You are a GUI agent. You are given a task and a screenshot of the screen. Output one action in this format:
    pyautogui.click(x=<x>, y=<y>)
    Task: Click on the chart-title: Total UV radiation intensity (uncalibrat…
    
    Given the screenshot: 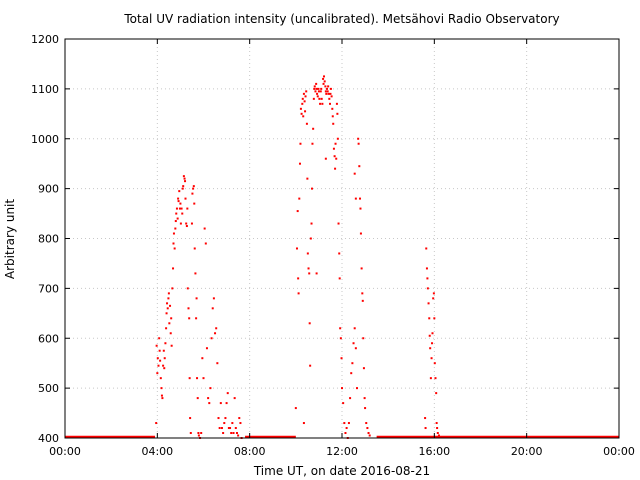 What is the action you would take?
    pyautogui.click(x=341, y=19)
    